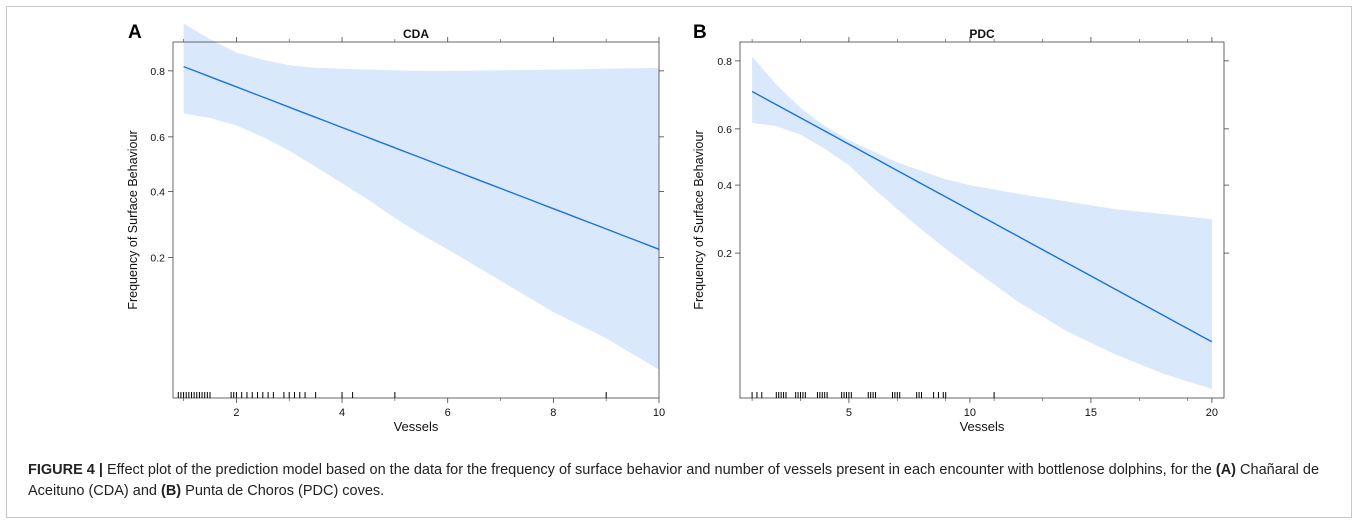 Image resolution: width=1360 pixels, height=525 pixels. Describe the element at coordinates (553, 413) in the screenshot. I see `x-tick-label: 8` at that location.